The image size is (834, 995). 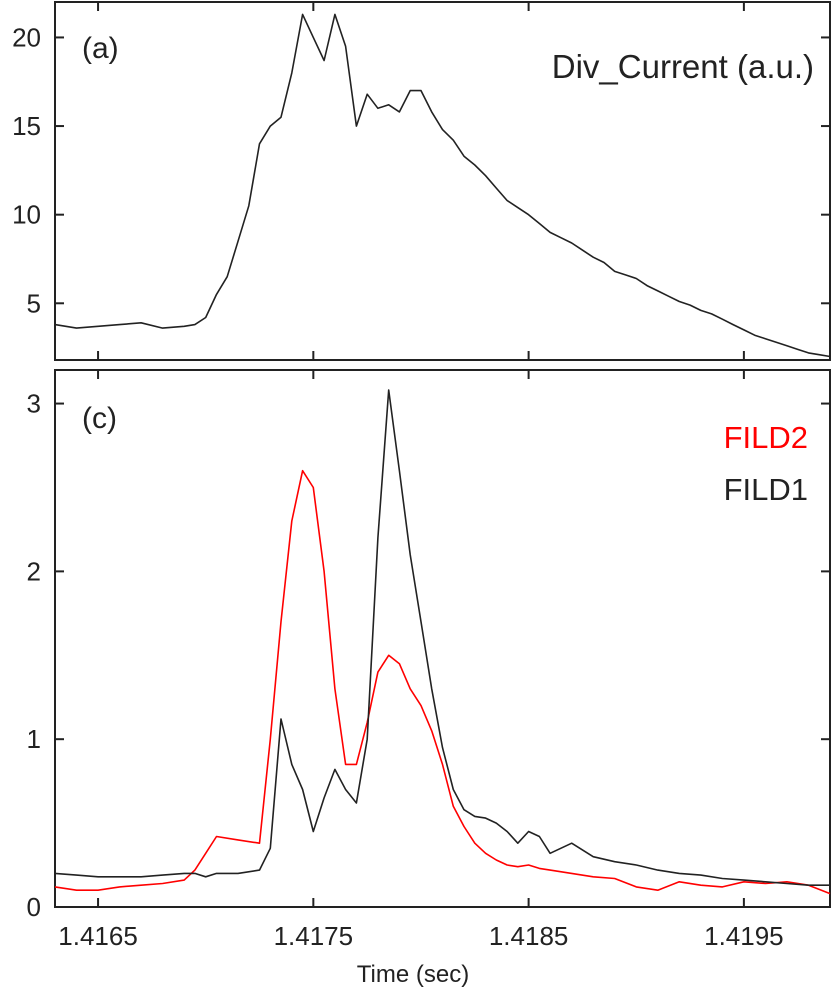 What do you see at coordinates (99, 418) in the screenshot?
I see `panel-c-label: (c)` at bounding box center [99, 418].